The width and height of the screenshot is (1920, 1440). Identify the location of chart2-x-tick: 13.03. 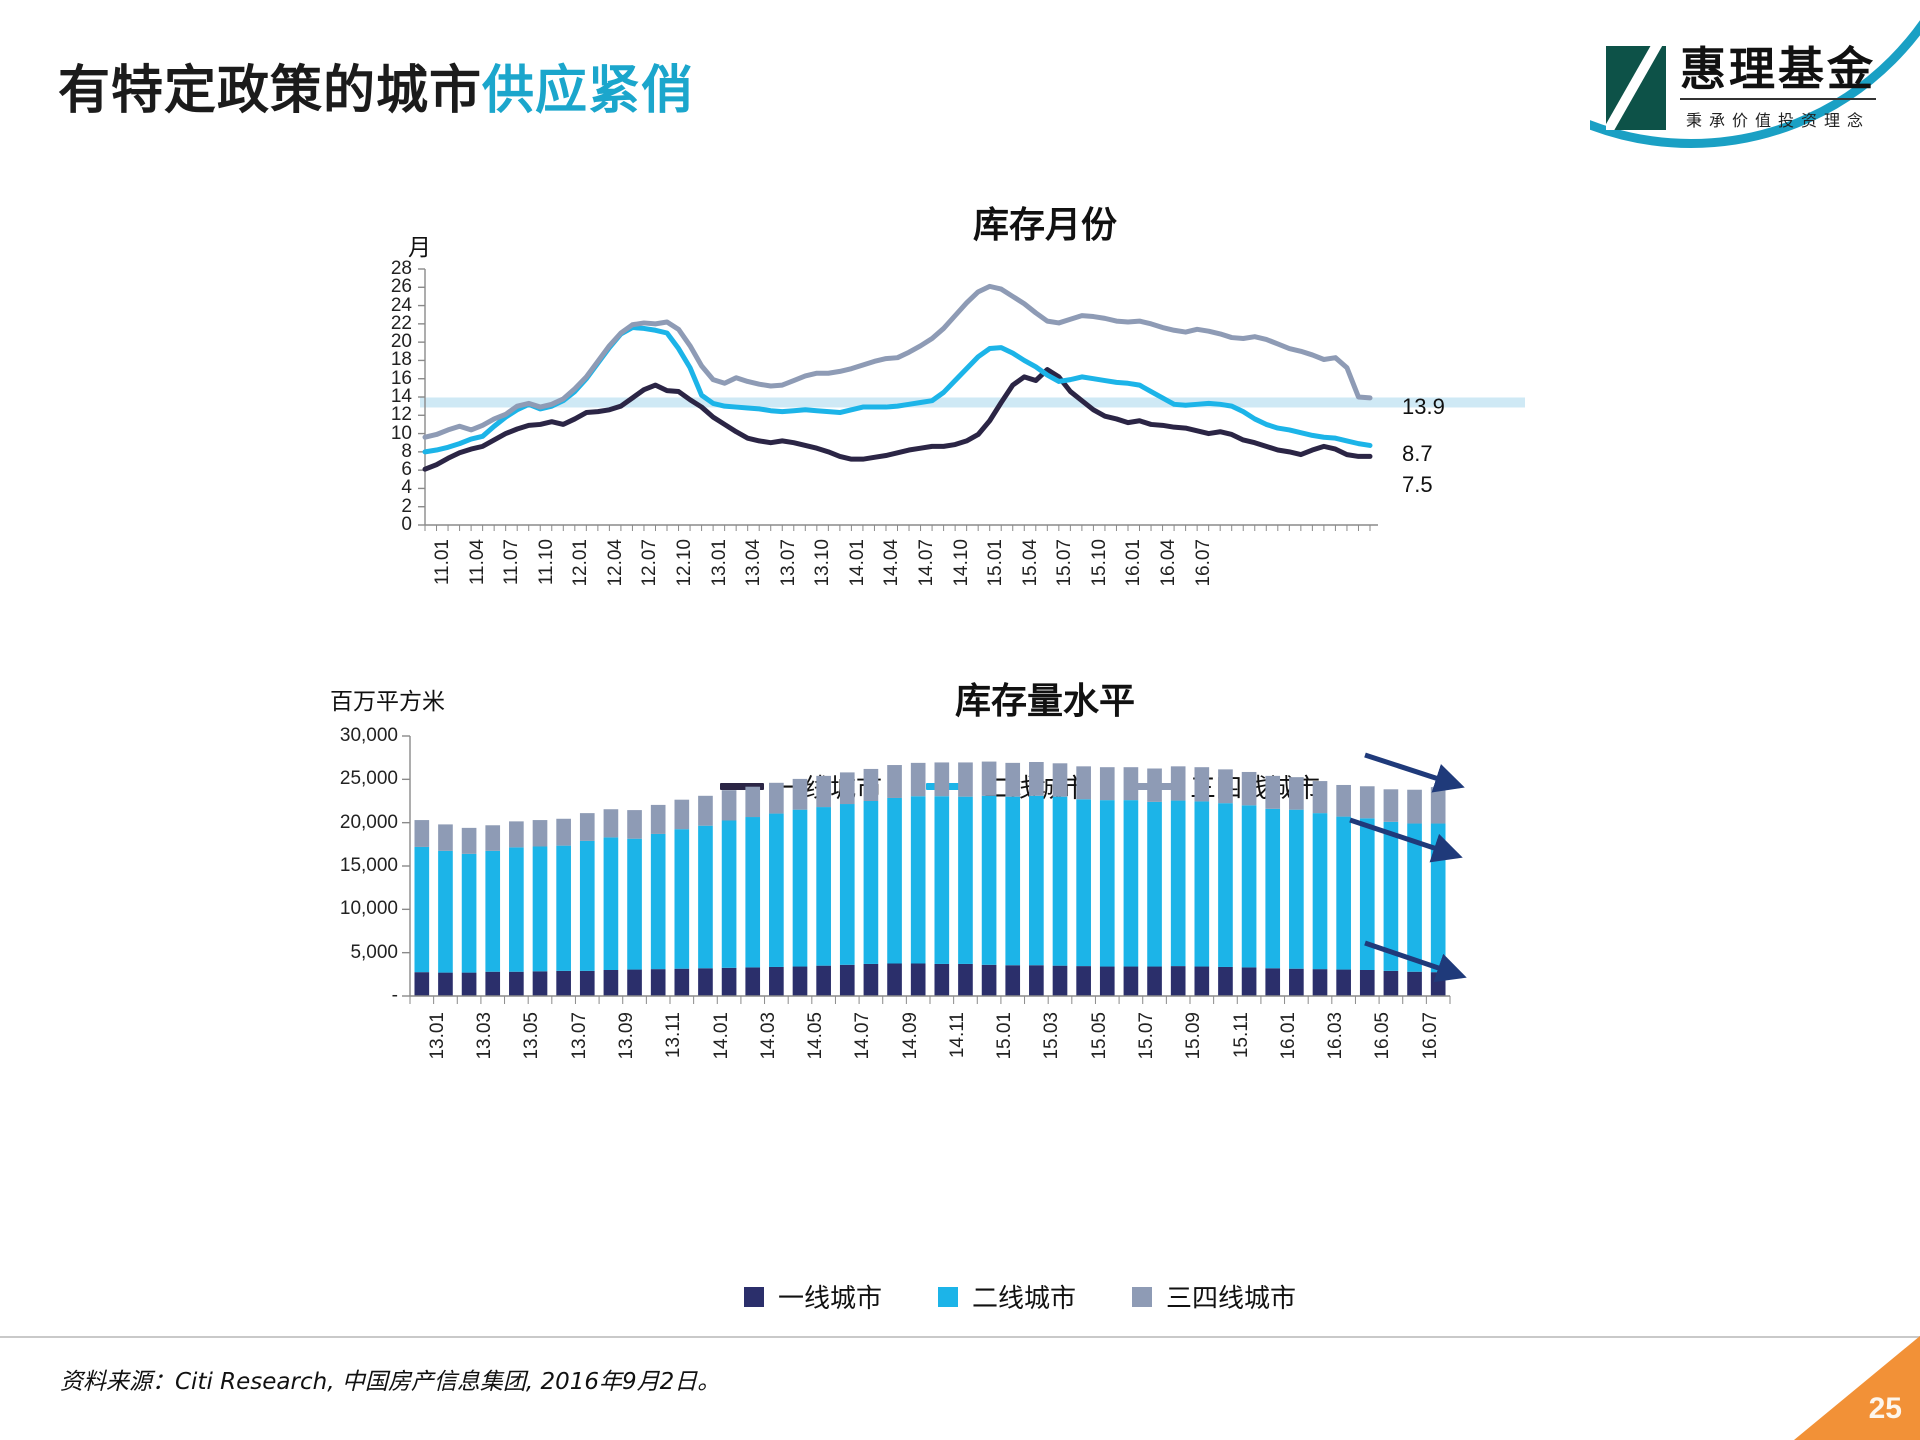
(485, 1036).